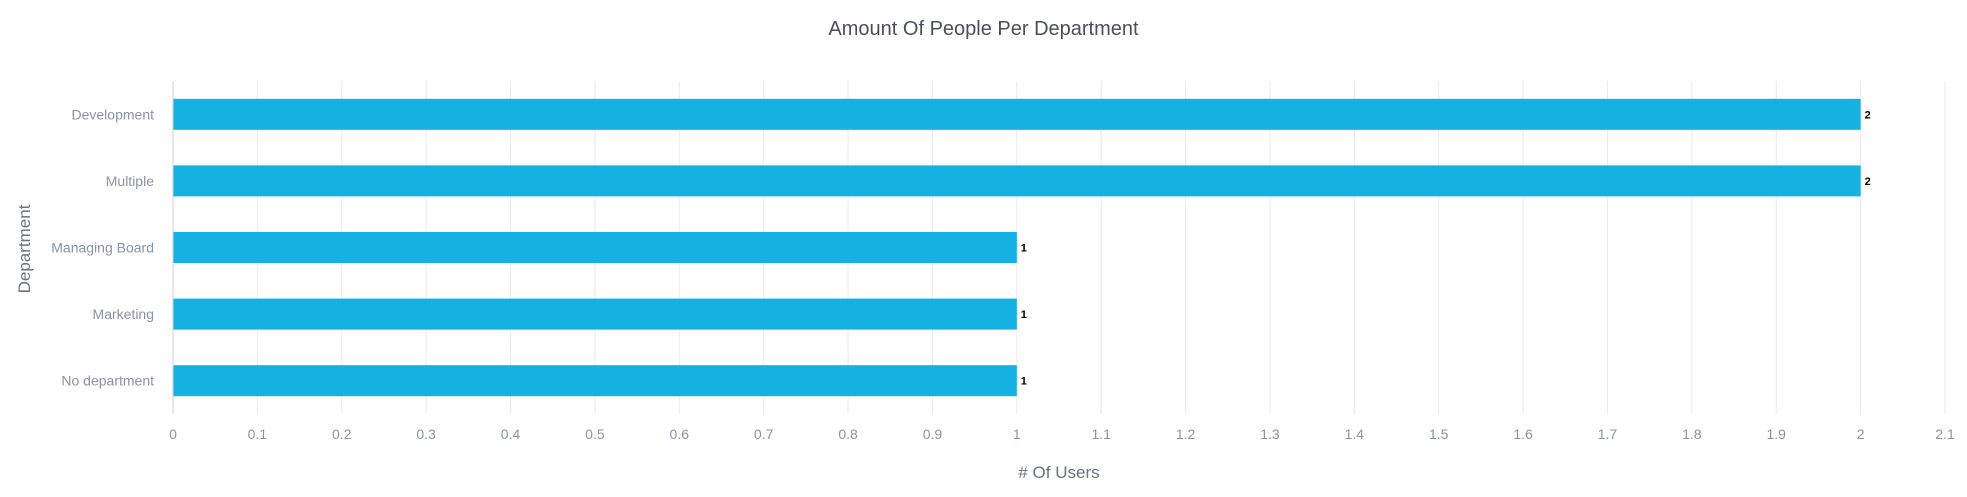  Describe the element at coordinates (24, 248) in the screenshot. I see `y-axis-title: Department` at that location.